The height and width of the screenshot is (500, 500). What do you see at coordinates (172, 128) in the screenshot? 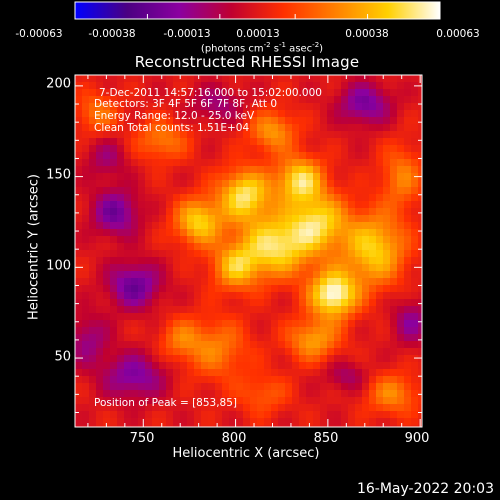
I see `annotation-clean-counts: Clean Total counts: 1.51E+04` at bounding box center [172, 128].